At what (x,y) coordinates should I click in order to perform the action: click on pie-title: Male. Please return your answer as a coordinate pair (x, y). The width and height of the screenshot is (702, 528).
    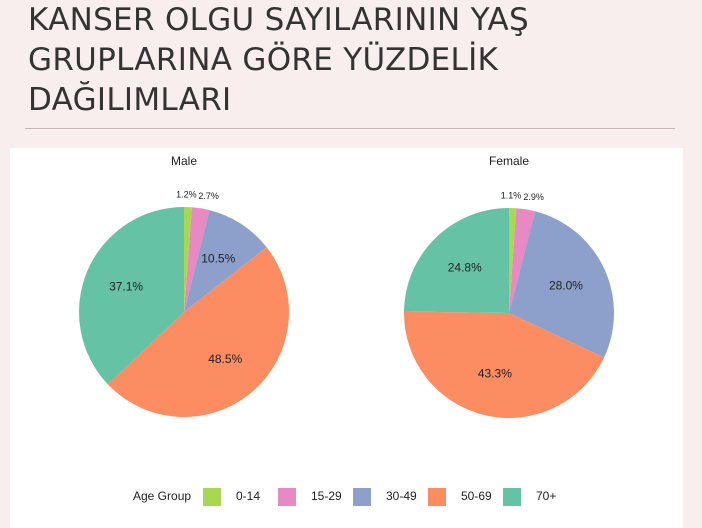
    Looking at the image, I should click on (184, 161).